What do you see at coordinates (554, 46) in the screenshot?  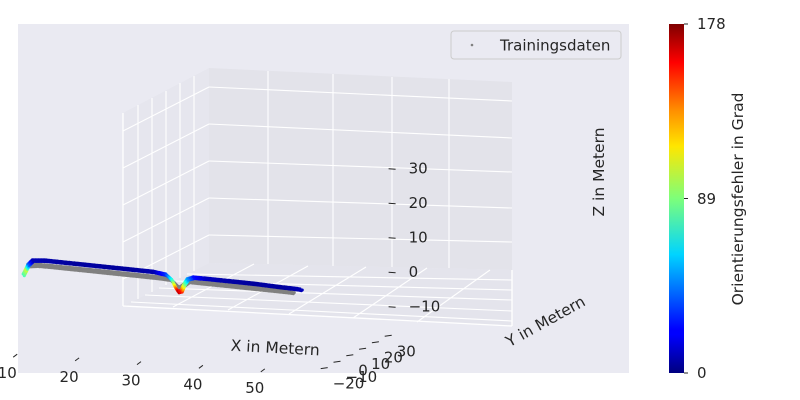 I see `legend-label: Trainingsdaten` at bounding box center [554, 46].